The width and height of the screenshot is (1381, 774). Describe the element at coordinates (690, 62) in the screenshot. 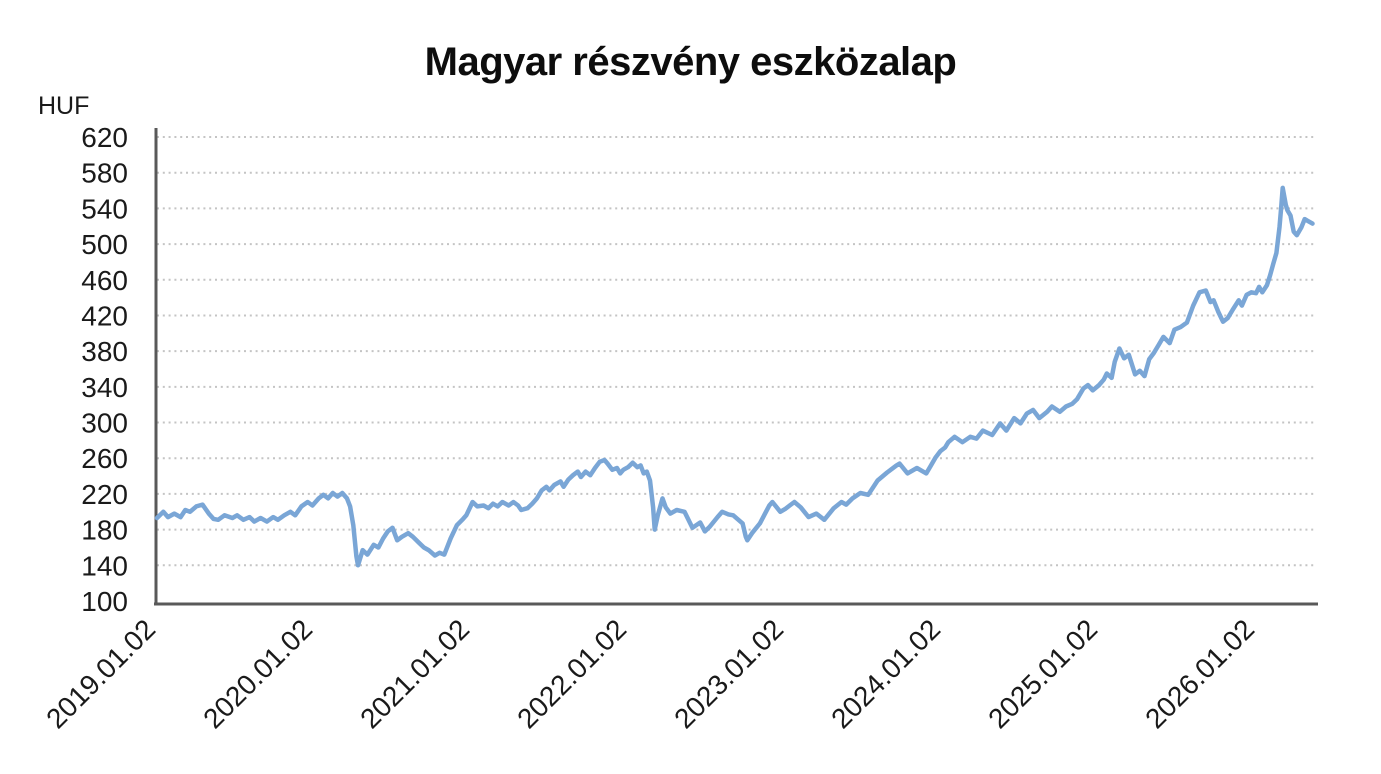

I see `chart-title: Magyar részvény eszközalap` at that location.